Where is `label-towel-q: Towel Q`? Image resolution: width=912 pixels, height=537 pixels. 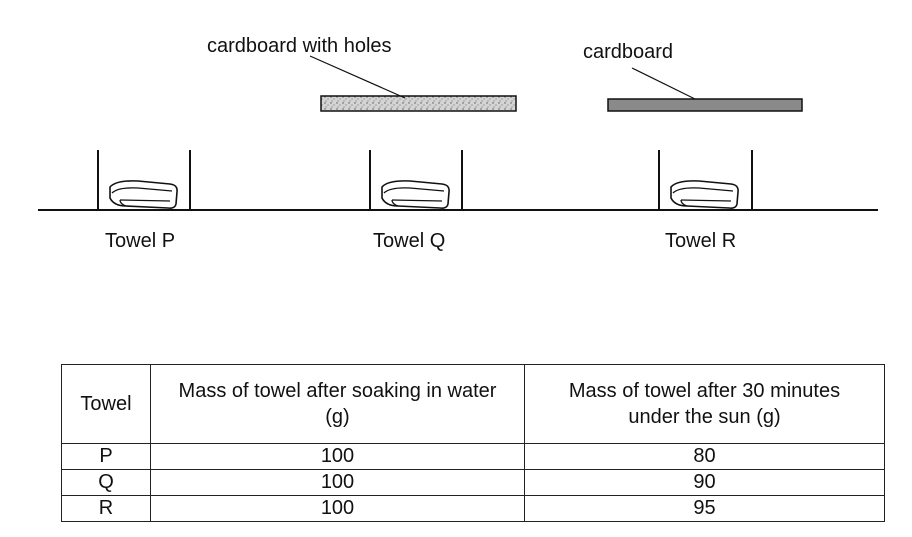 label-towel-q: Towel Q is located at coordinates (409, 241).